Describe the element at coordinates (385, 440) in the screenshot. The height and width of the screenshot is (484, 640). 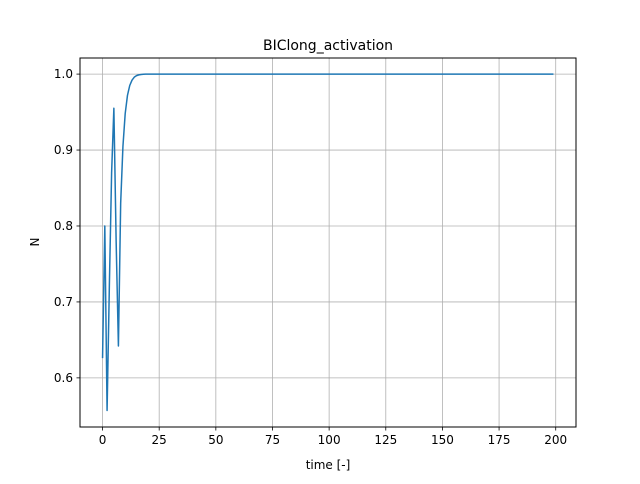
I see `x-tick-label: 125` at that location.